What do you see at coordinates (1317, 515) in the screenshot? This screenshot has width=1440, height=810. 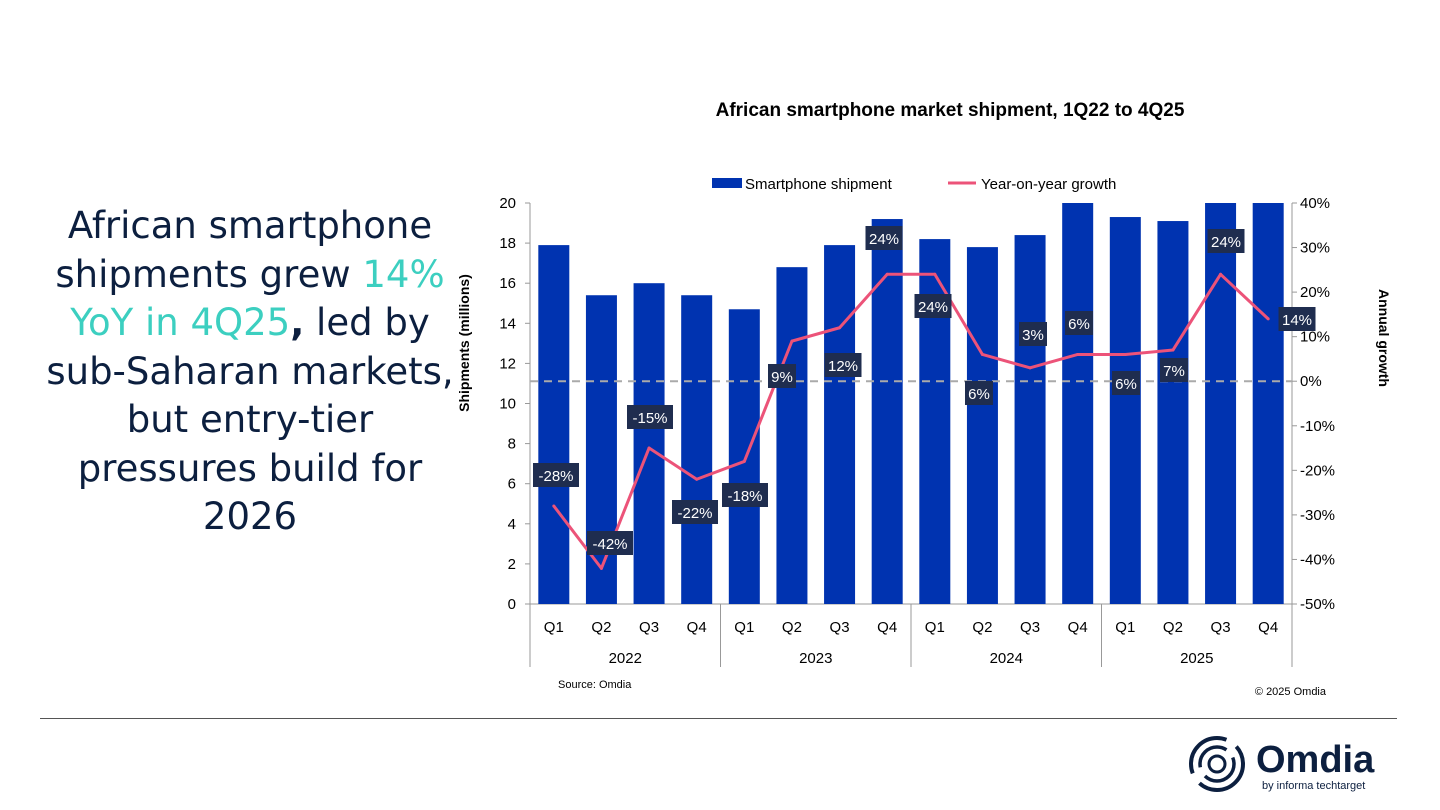 I see `y2-tick-label: -30%` at bounding box center [1317, 515].